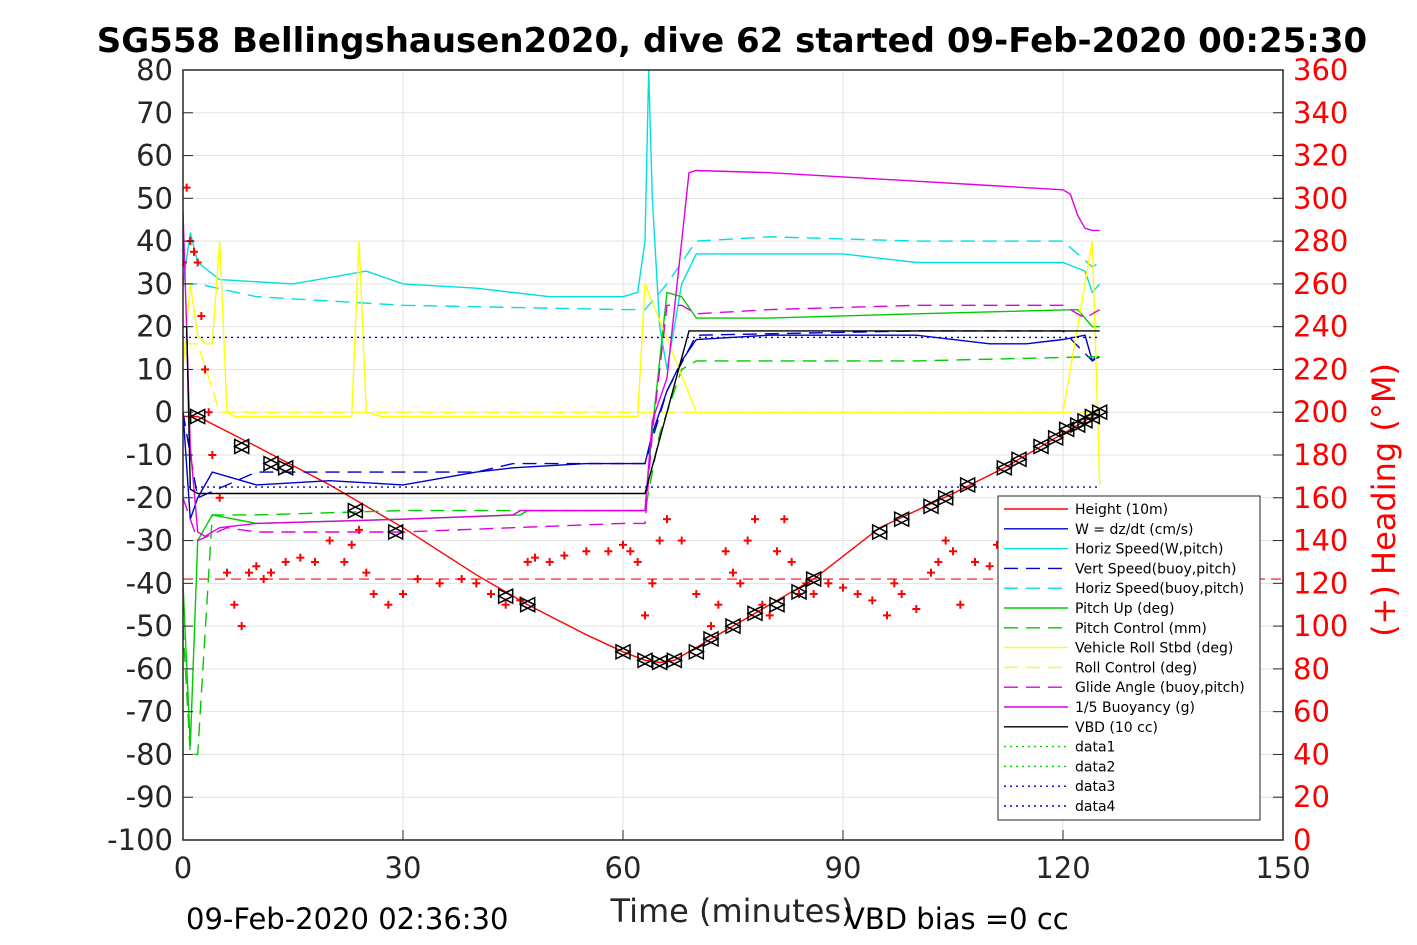 This screenshot has width=1417, height=945. What do you see at coordinates (1141, 629) in the screenshot?
I see `legend-label: Pitch Control (mm)` at bounding box center [1141, 629].